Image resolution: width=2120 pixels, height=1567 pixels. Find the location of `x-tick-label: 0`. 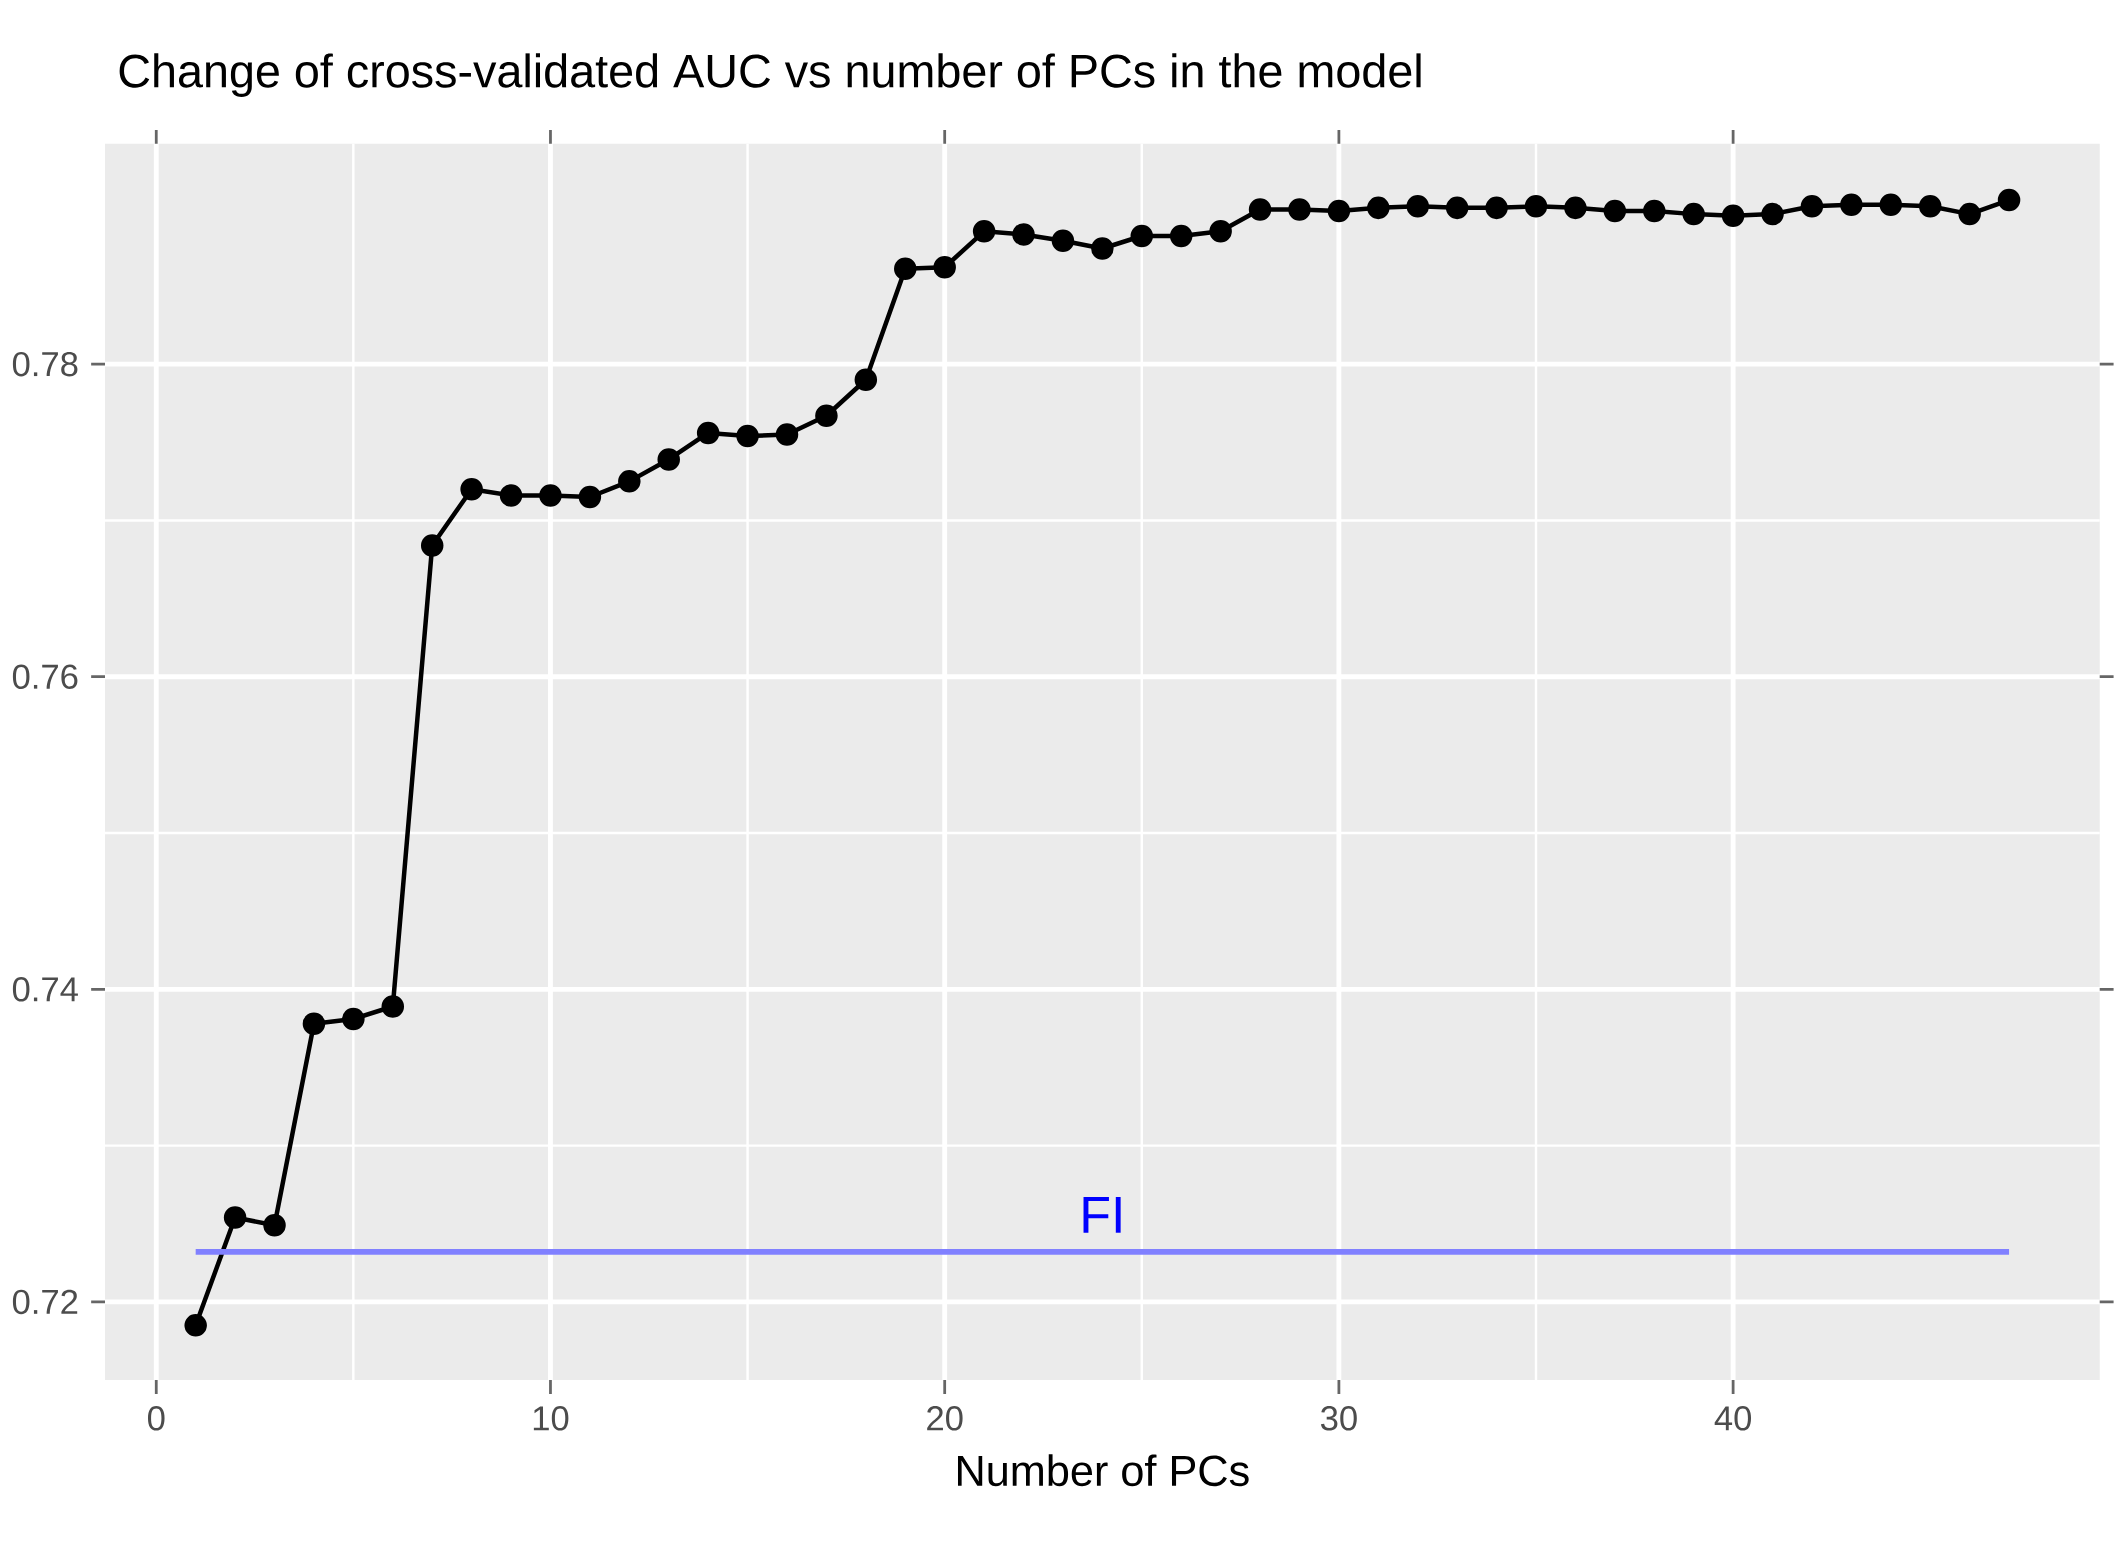

x-tick-label: 0 is located at coordinates (156, 1418).